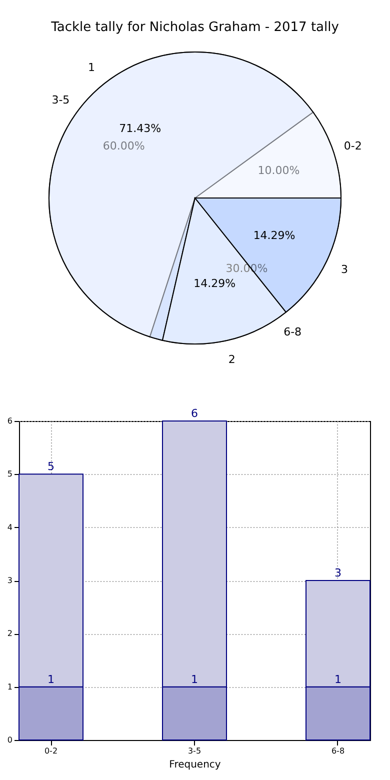 This screenshot has width=390, height=780. Describe the element at coordinates (9, 740) in the screenshot. I see `y-tick-label: 0` at that location.